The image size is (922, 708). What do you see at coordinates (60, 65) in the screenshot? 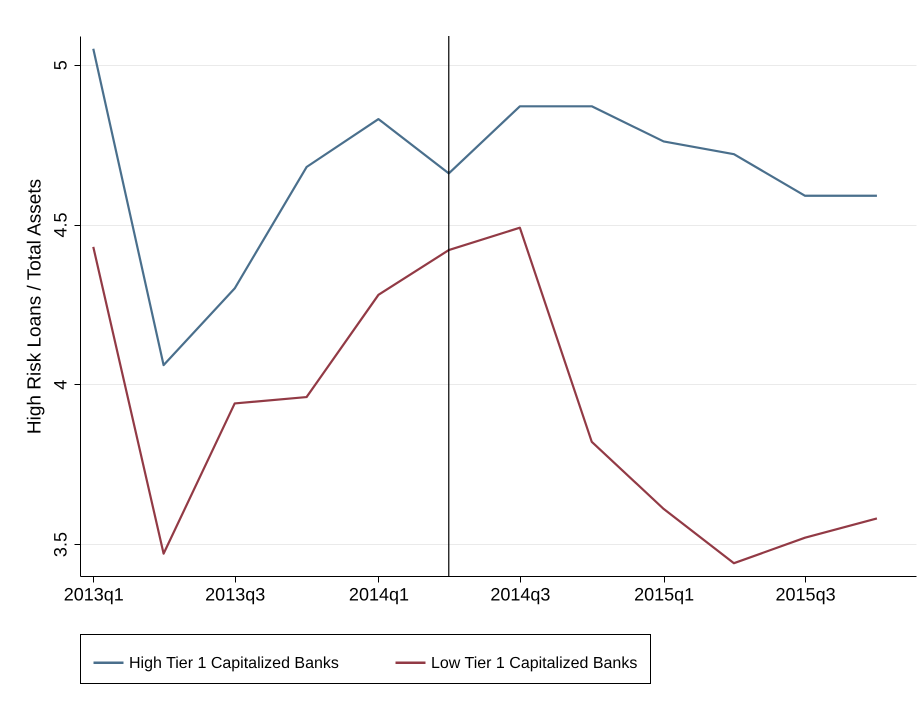
I see `y-tick-label: 5` at bounding box center [60, 65].